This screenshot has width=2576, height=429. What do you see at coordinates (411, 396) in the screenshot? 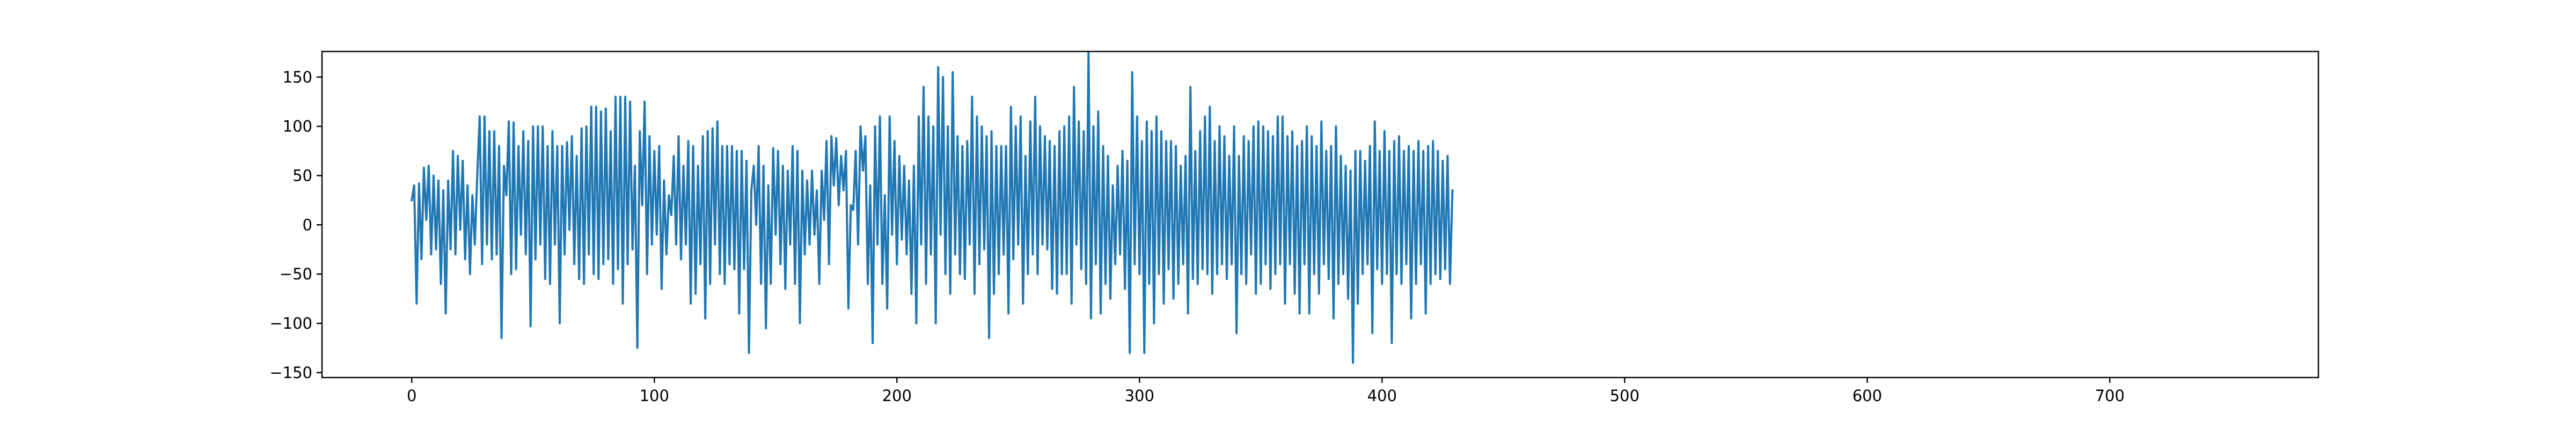
I see `x-tick-label: 0` at bounding box center [411, 396].